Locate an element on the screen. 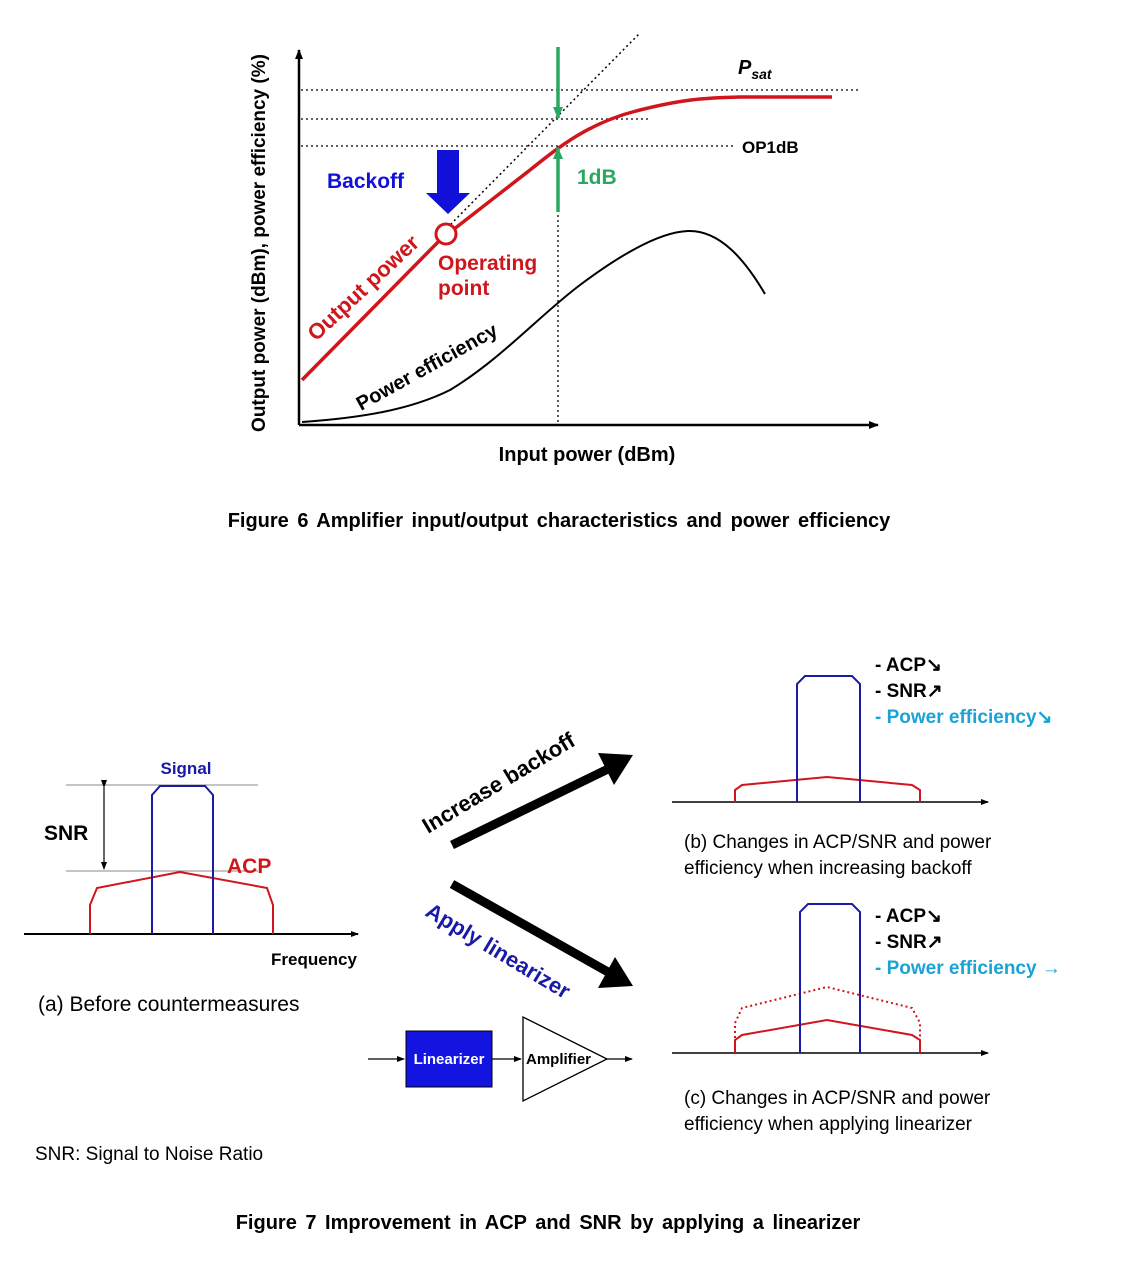  amplifier-triangle is located at coordinates (565, 1059).